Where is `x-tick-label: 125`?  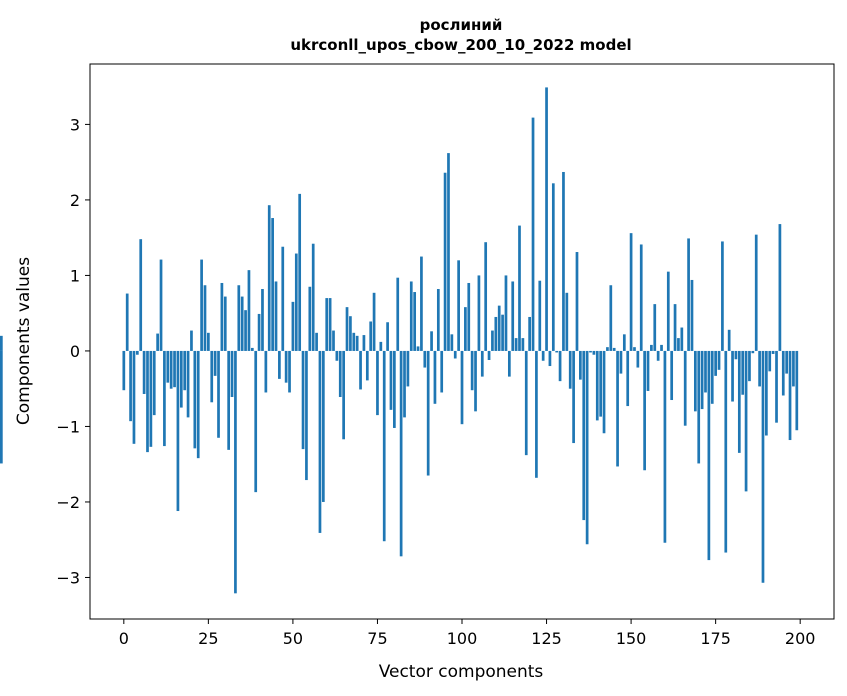 x-tick-label: 125 is located at coordinates (546, 638).